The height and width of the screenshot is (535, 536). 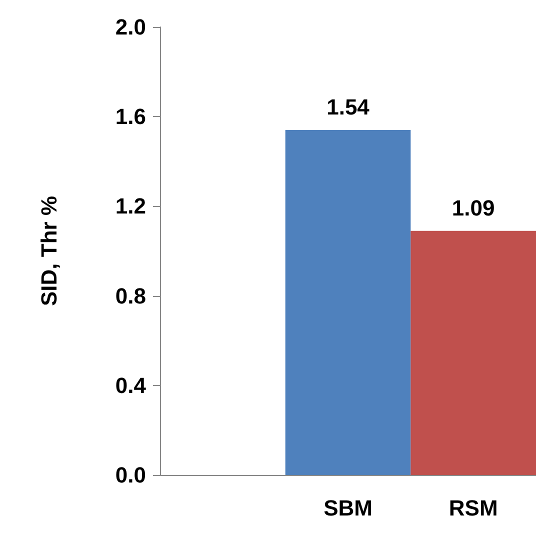 What do you see at coordinates (473, 207) in the screenshot?
I see `data-label: 1.09` at bounding box center [473, 207].